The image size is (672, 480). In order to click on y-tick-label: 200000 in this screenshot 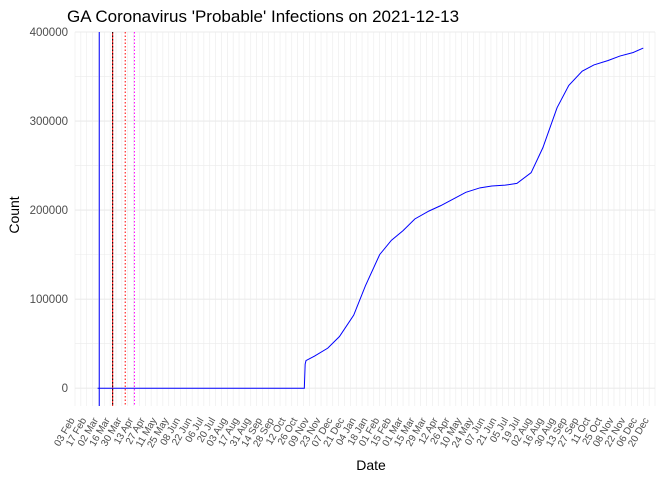, I will do `click(49, 211)`.